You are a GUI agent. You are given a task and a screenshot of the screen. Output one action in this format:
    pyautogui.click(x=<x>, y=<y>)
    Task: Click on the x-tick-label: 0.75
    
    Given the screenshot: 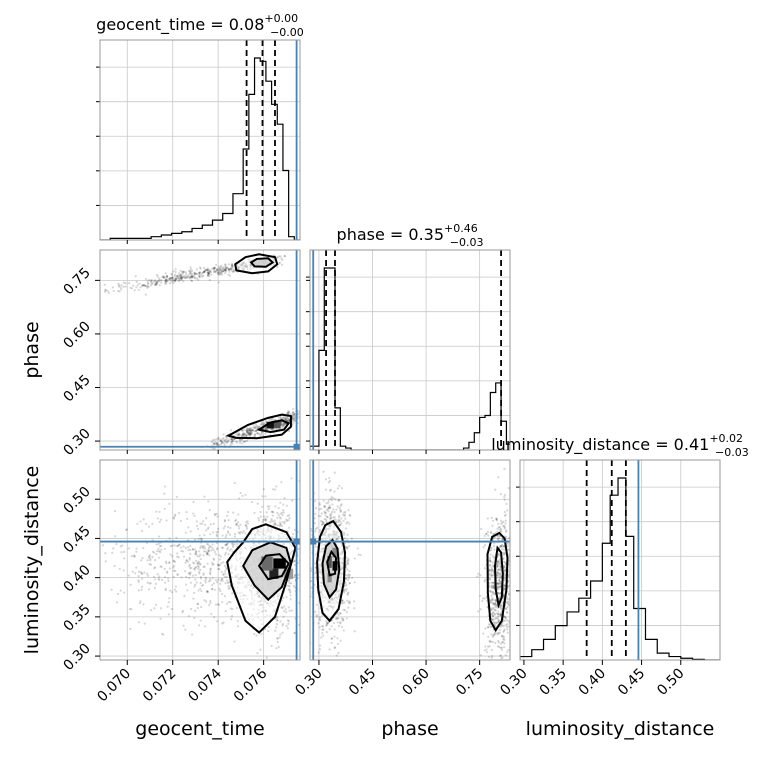 What is the action you would take?
    pyautogui.click(x=469, y=682)
    